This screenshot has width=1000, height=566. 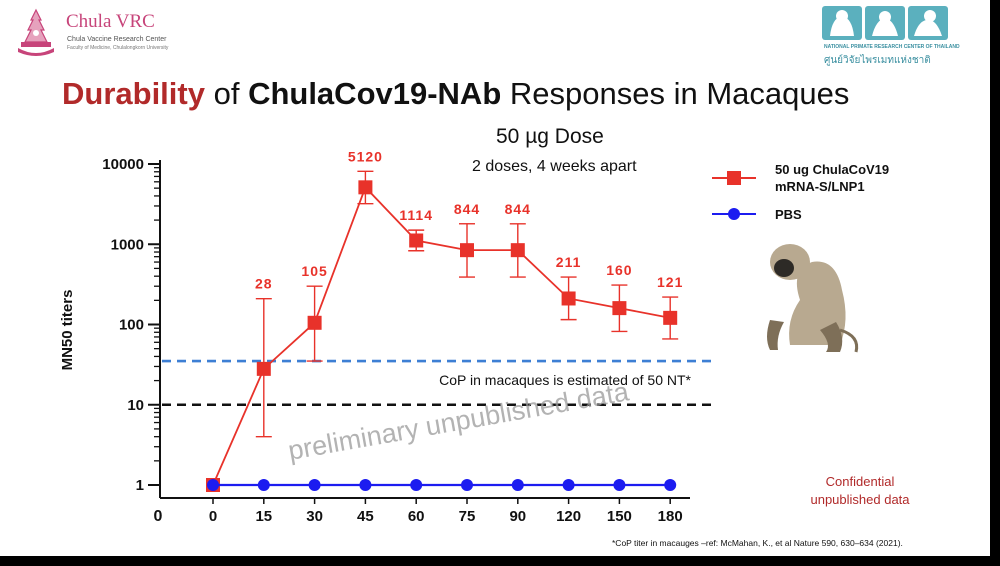 What do you see at coordinates (67, 330) in the screenshot?
I see `y-axis-label: MN50 titers` at bounding box center [67, 330].